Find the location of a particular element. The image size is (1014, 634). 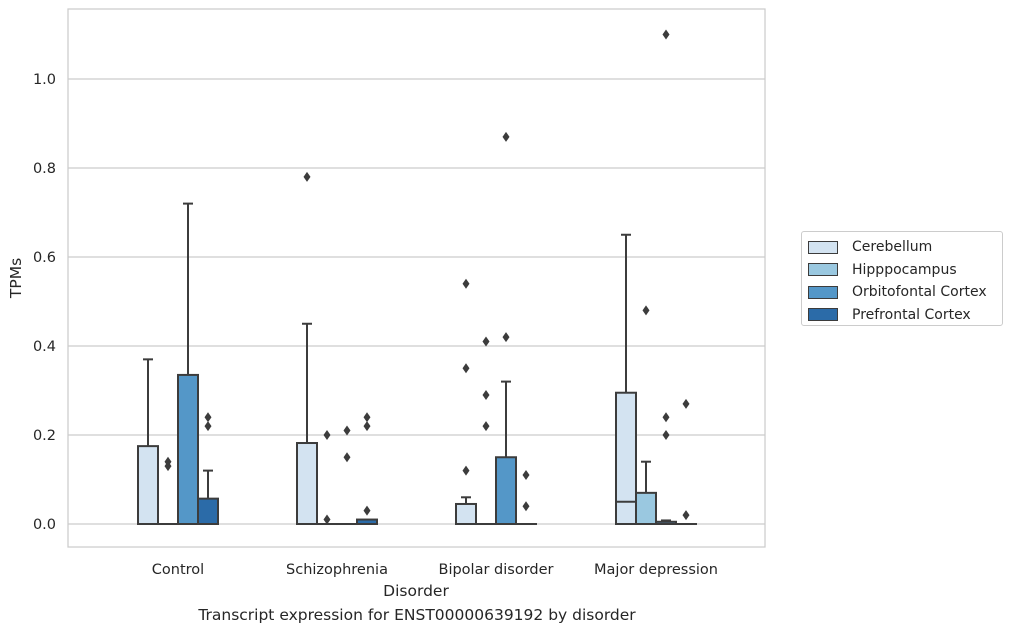

legend-label: Hipppocampus is located at coordinates (904, 269).